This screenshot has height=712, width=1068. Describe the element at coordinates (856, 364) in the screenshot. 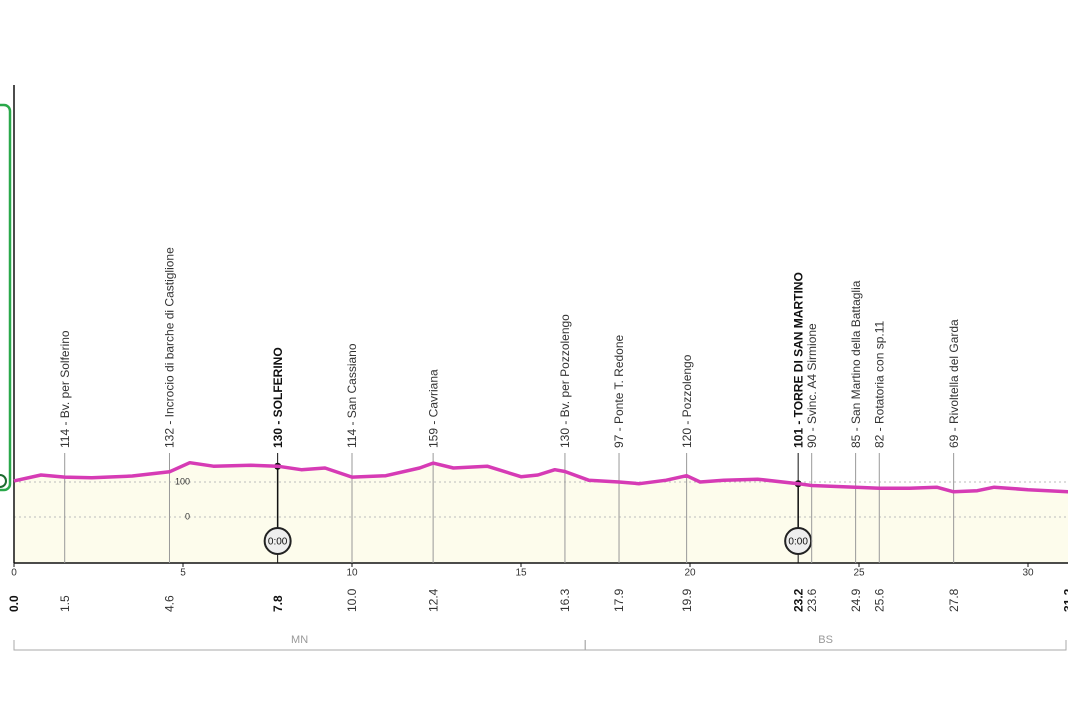

I see `waypoint-label: 85 - San Martino della Battaglia` at that location.